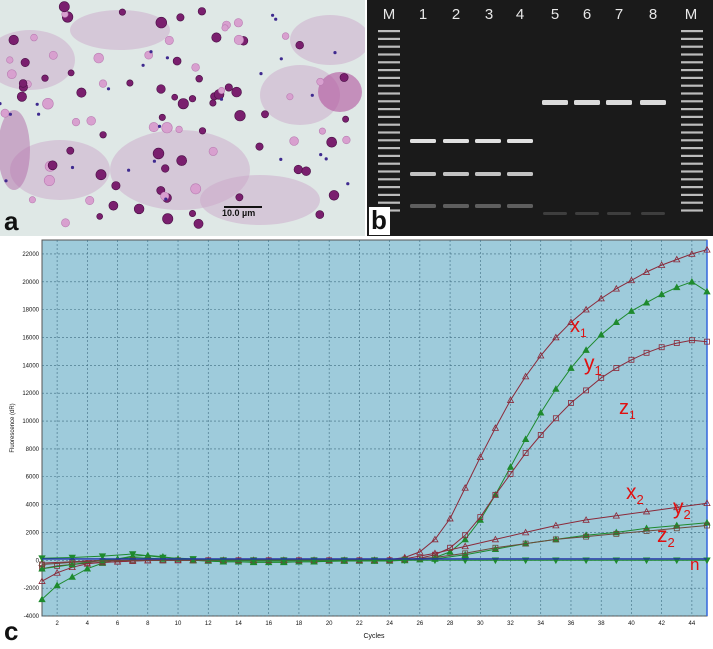  I want to click on x-tick-label: 20, so click(329, 624).